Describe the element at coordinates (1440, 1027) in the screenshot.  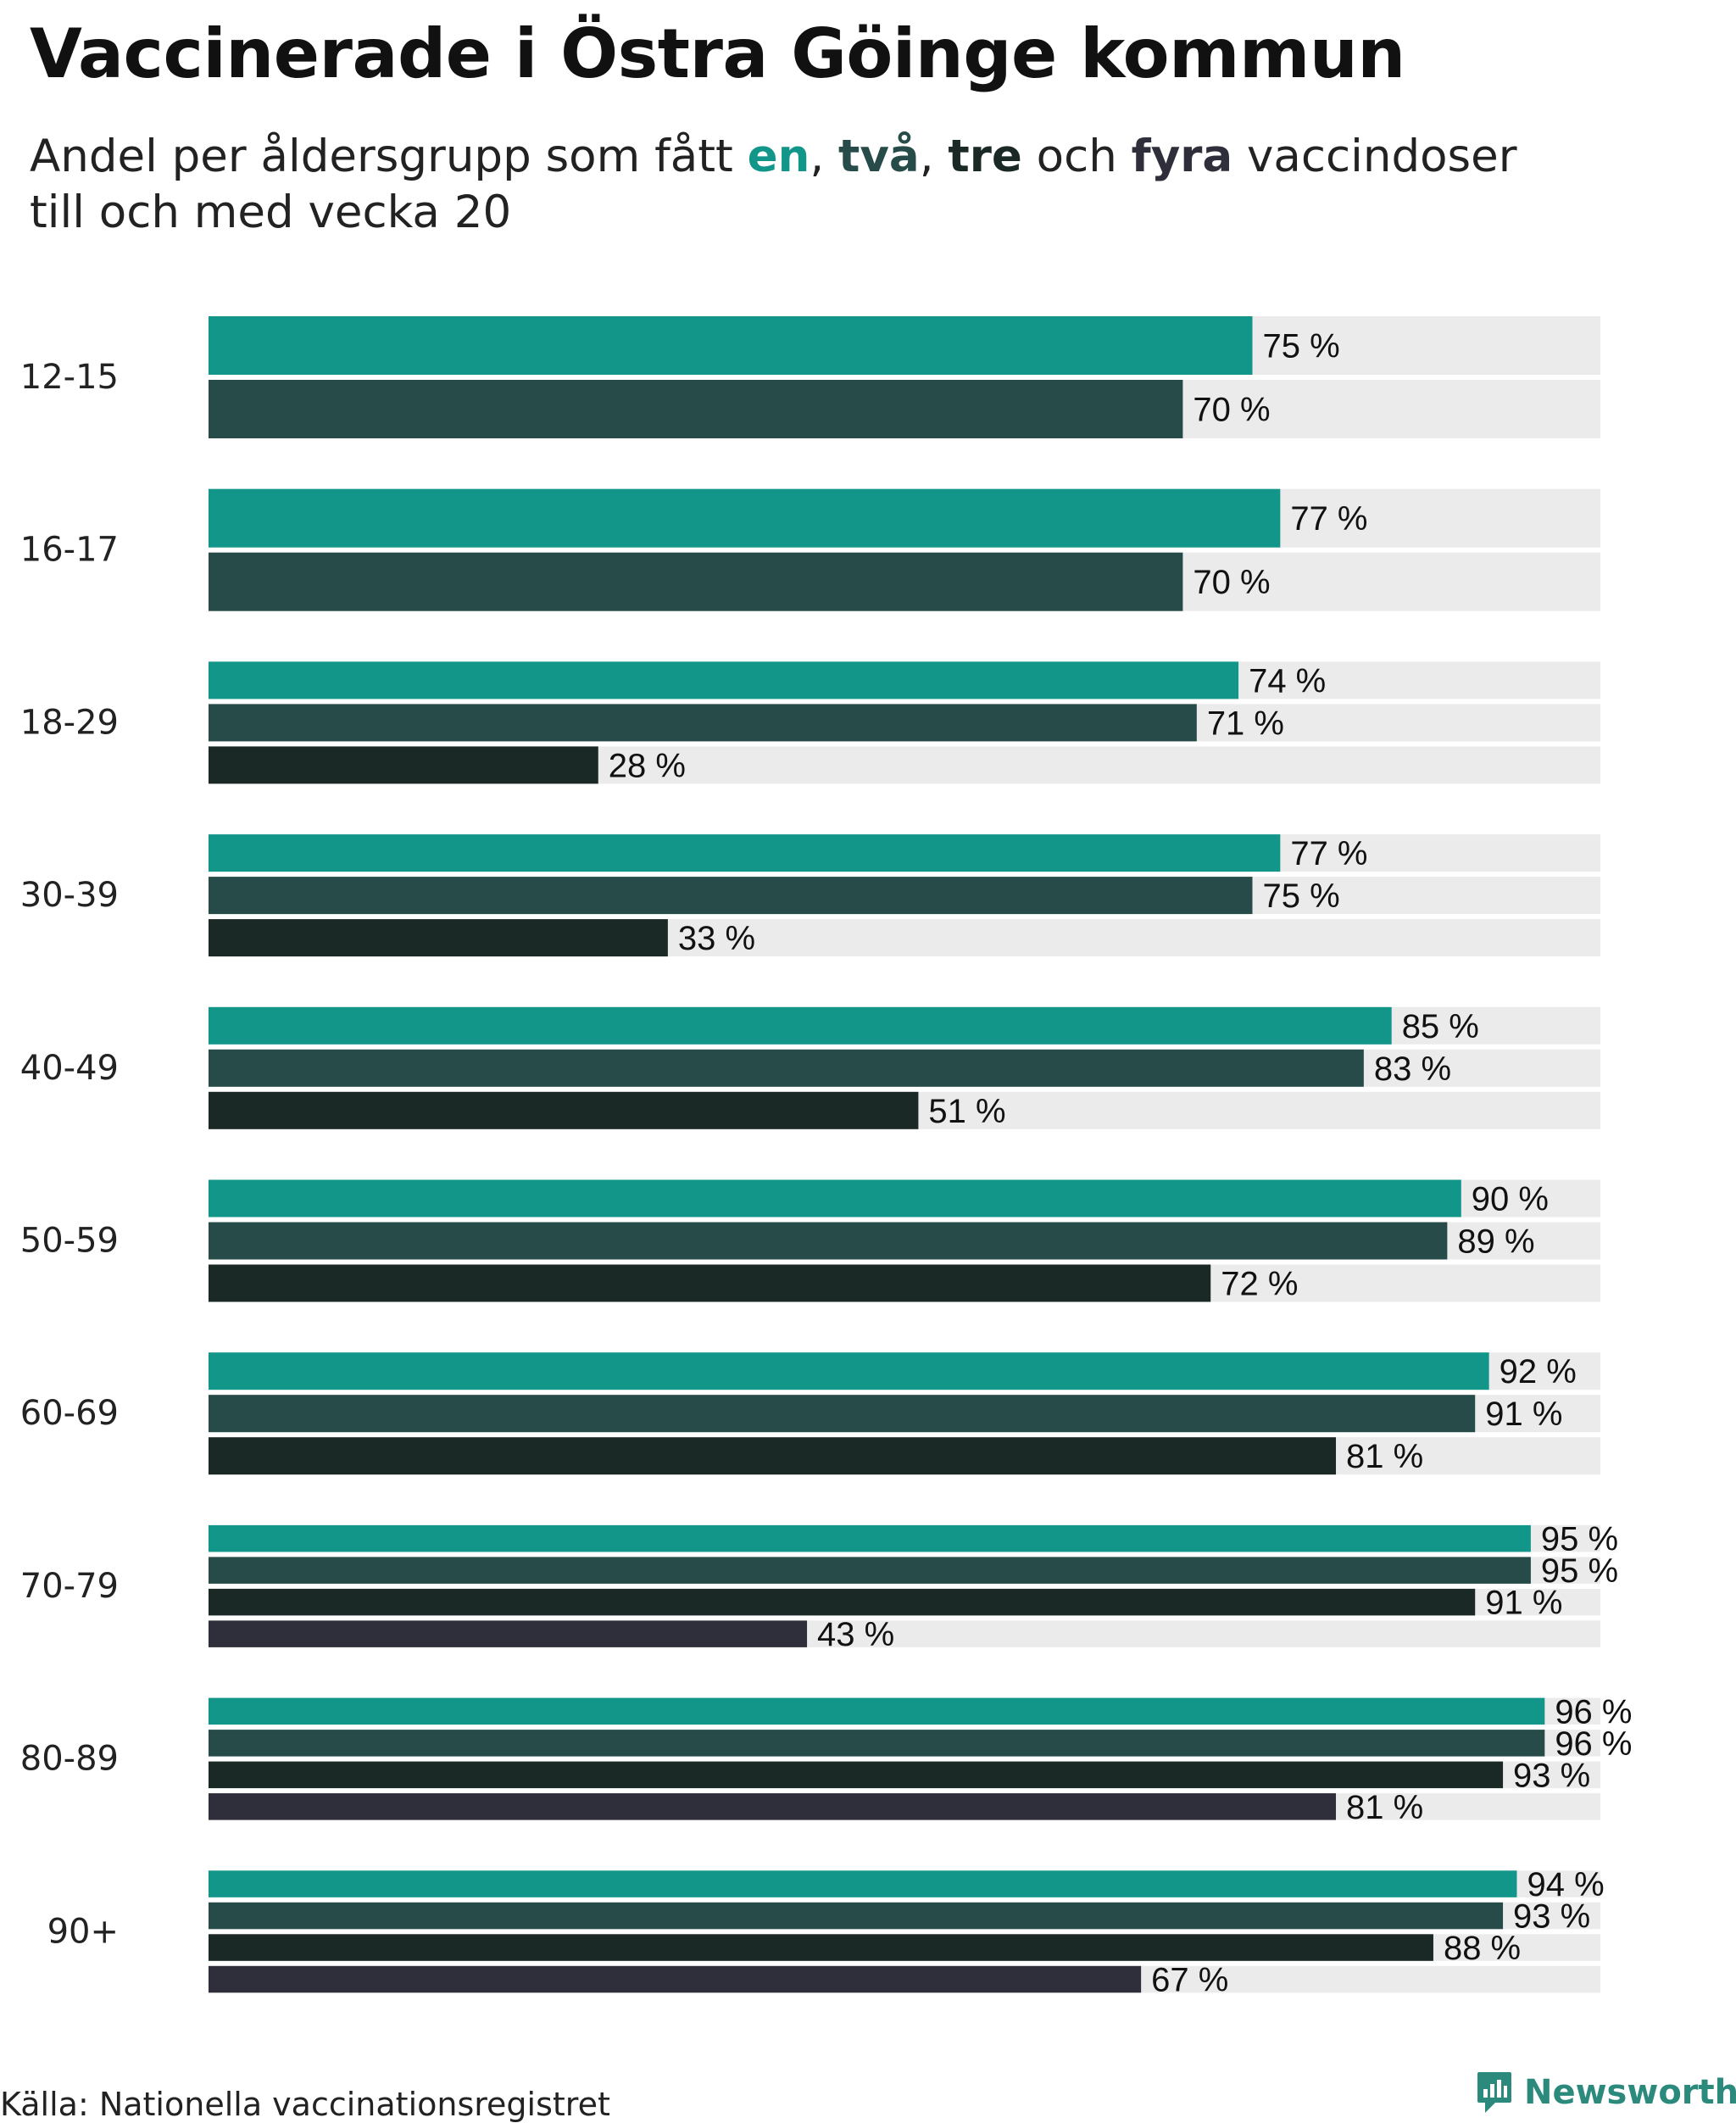
I see `value-label: 85 %` at that location.